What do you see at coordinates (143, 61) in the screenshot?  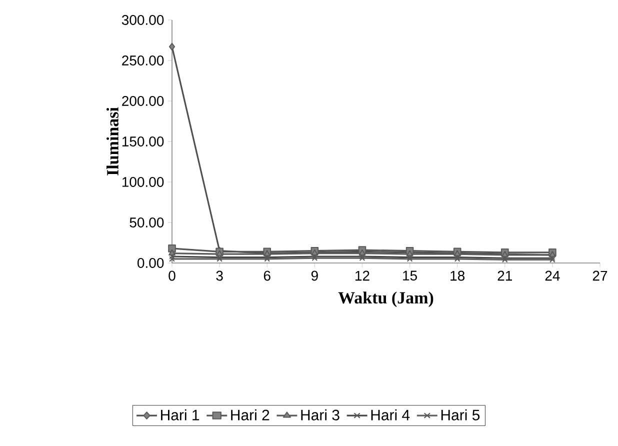 I see `y-tick-label: 250.00` at bounding box center [143, 61].